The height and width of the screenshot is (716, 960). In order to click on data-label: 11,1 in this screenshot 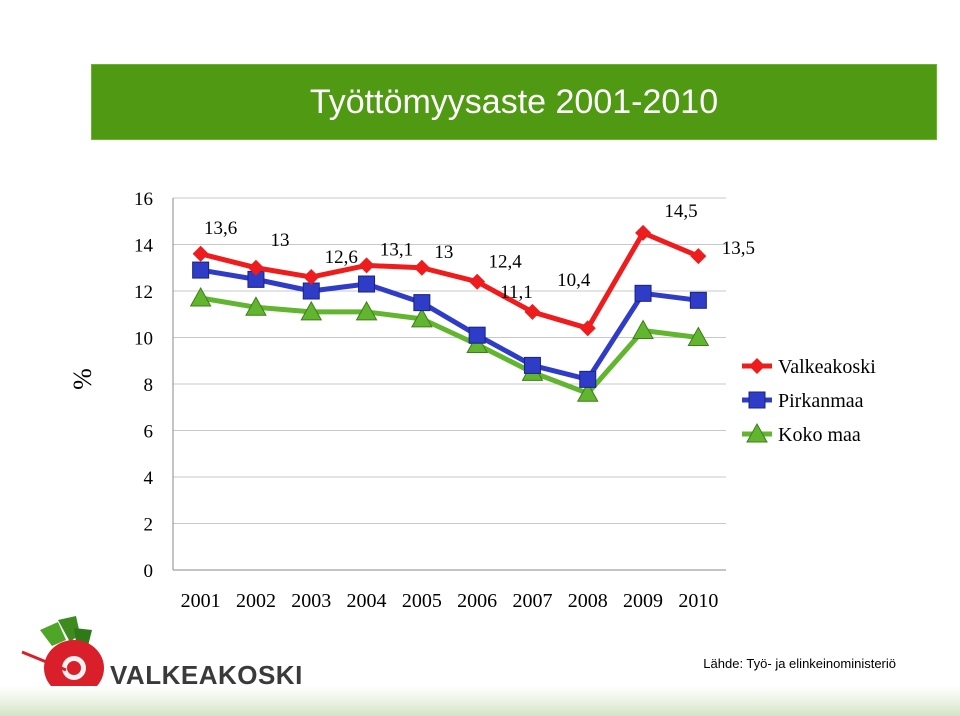, I will do `click(516, 292)`.